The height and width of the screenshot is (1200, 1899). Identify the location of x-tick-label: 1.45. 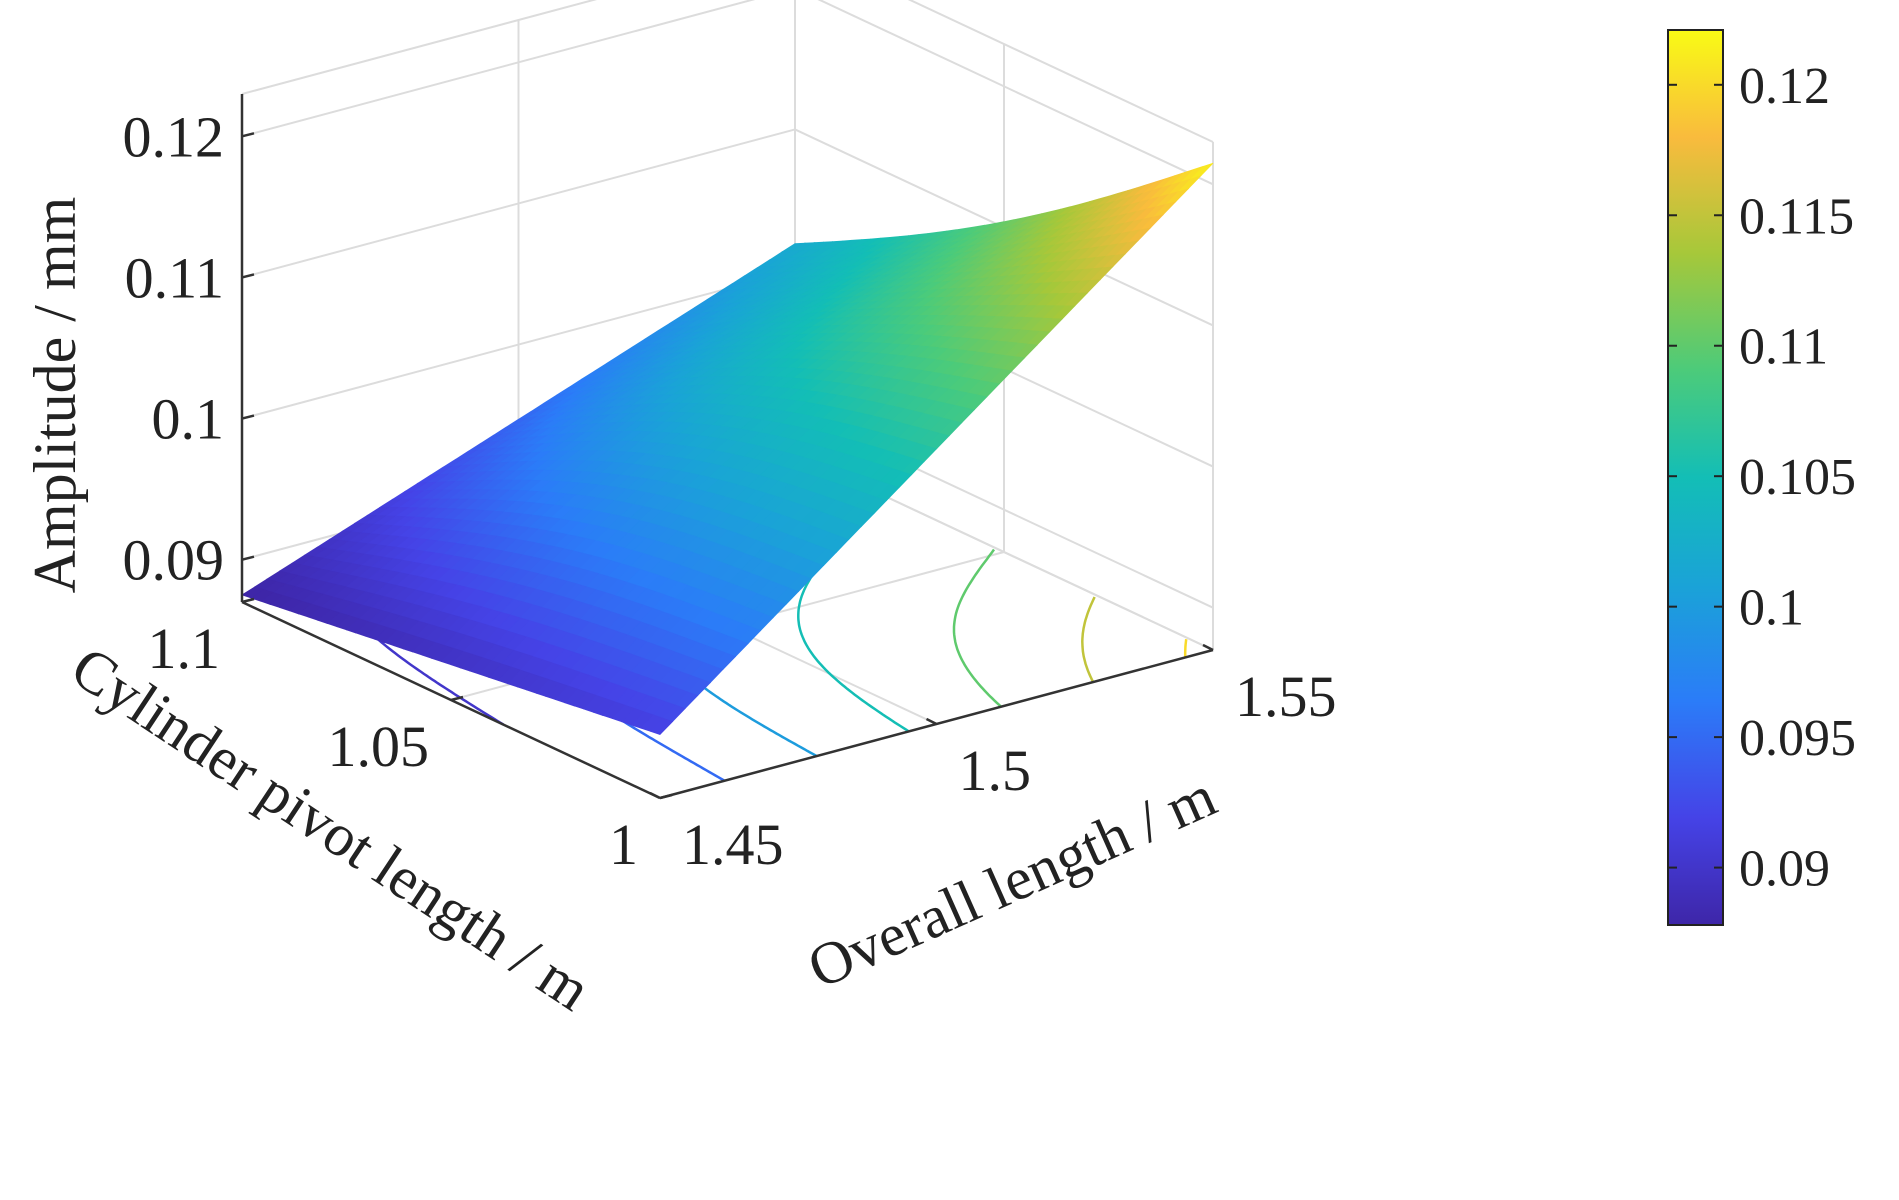
(733, 844).